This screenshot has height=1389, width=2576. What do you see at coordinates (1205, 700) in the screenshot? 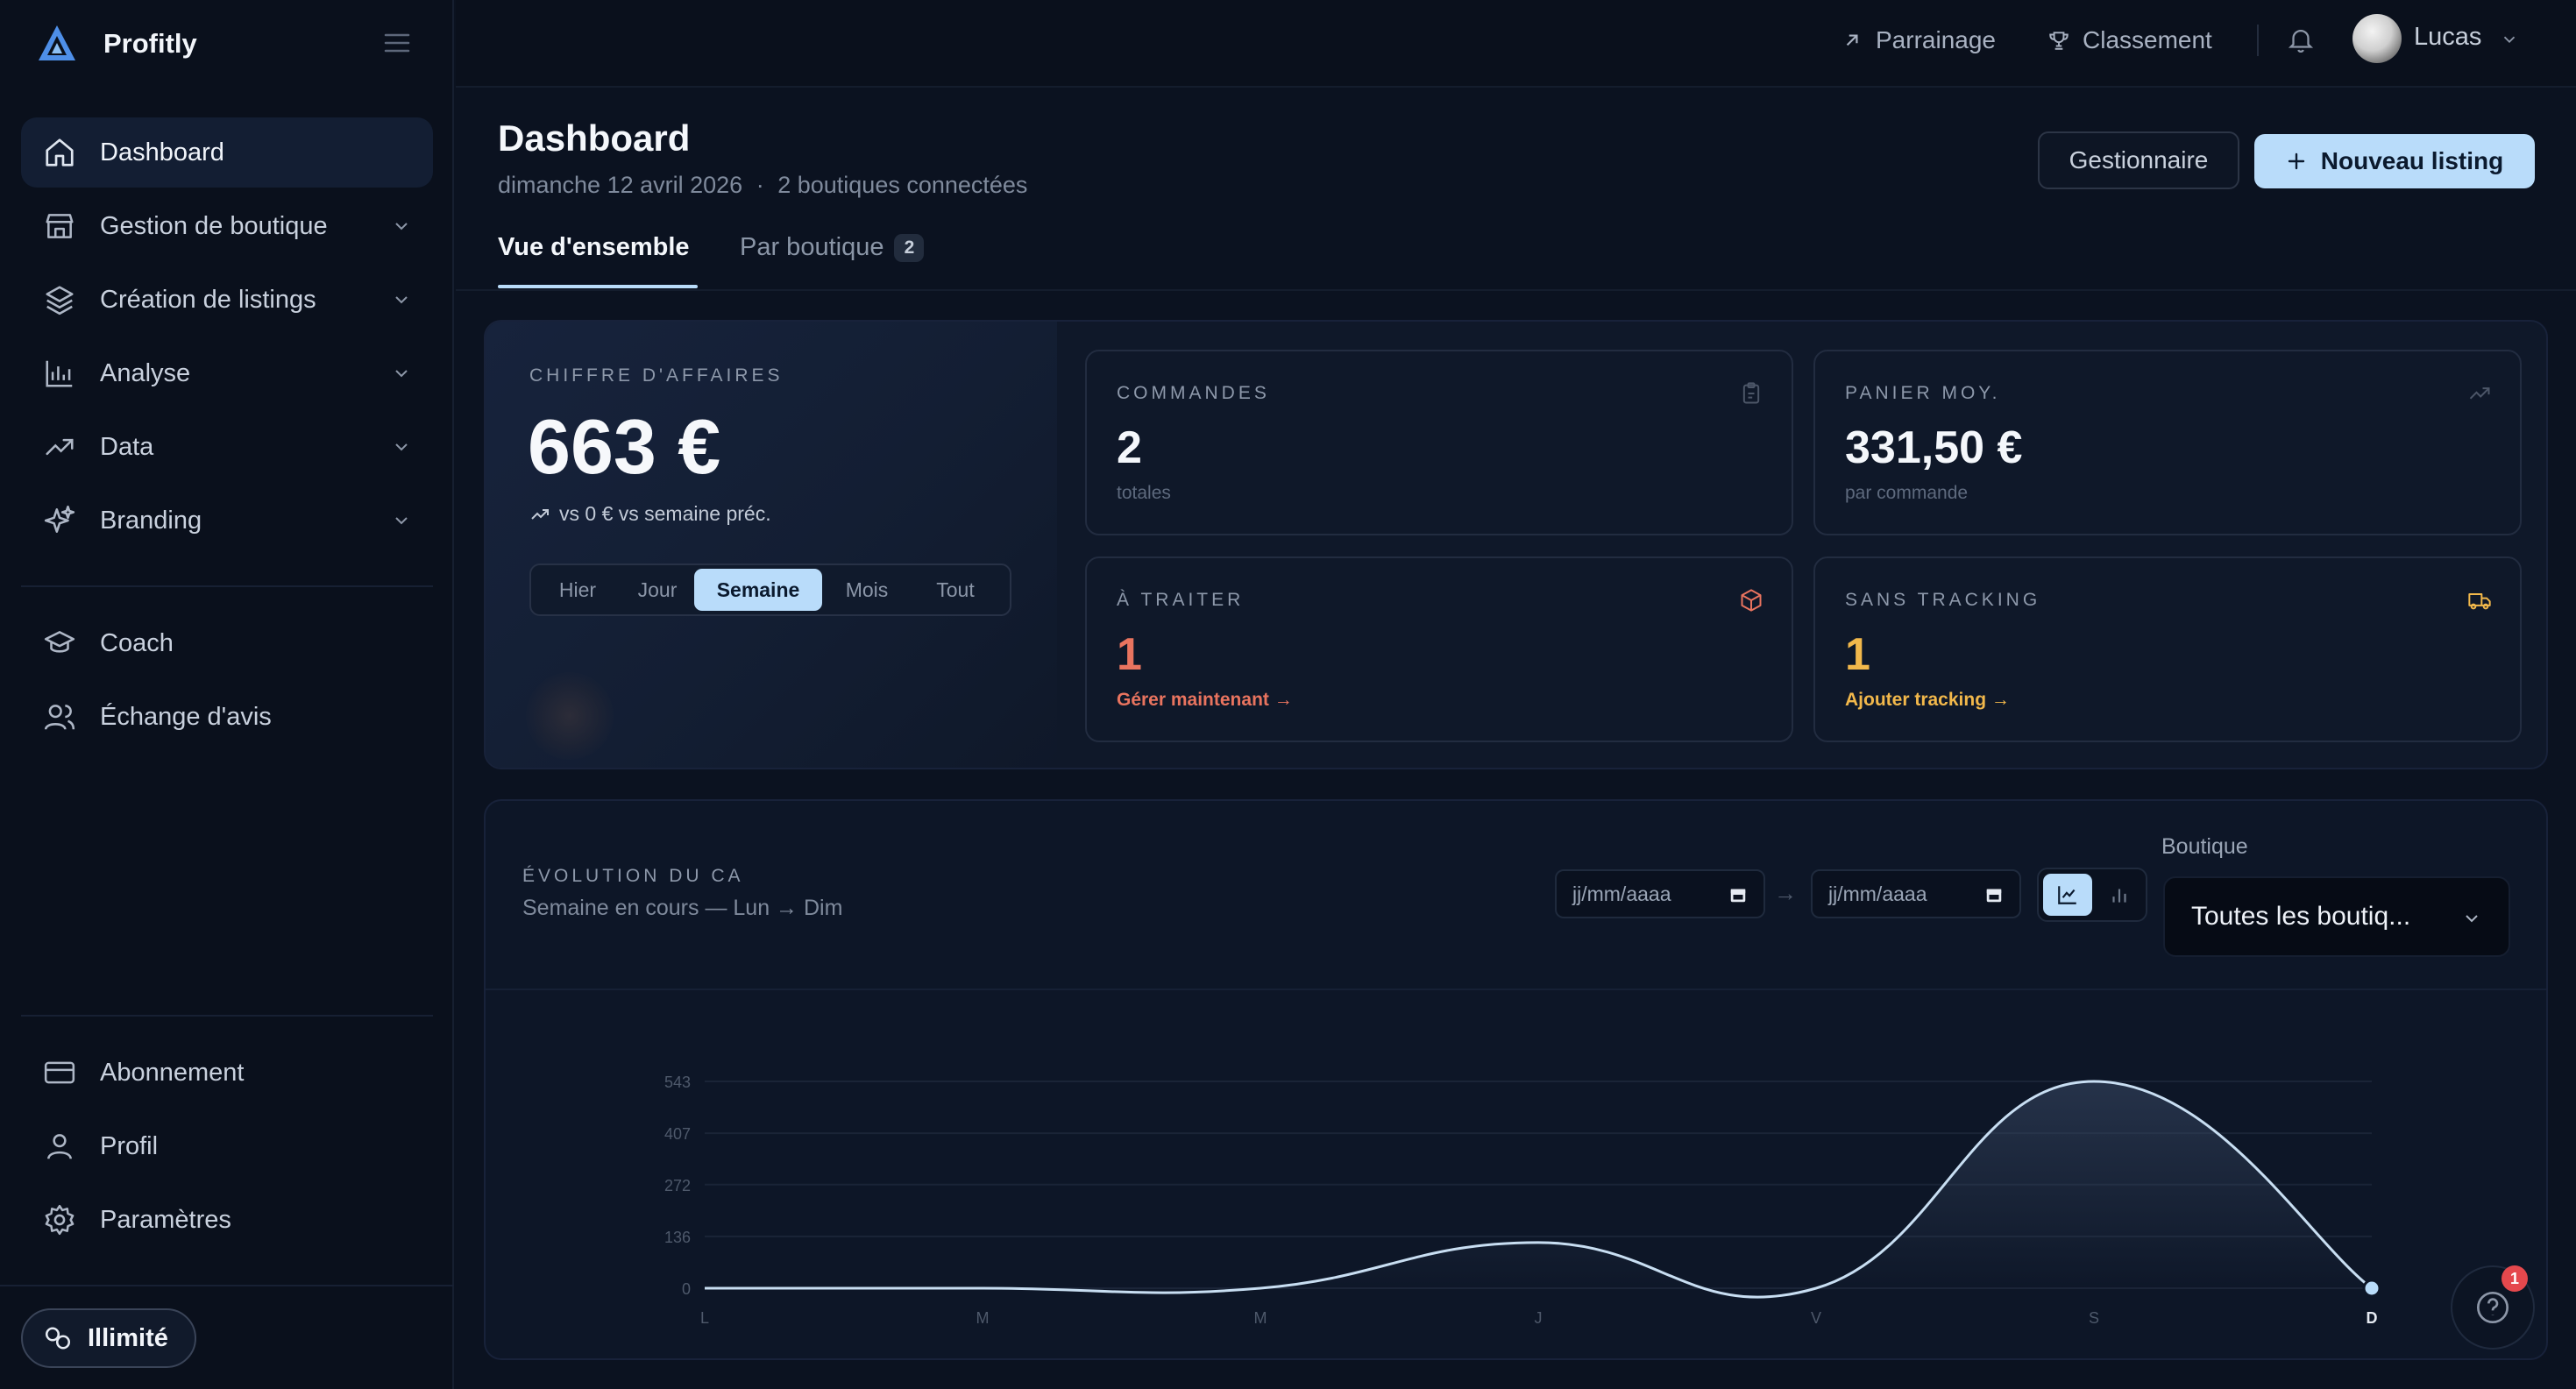
I see `manage-now-link: Gérer maintenant →` at bounding box center [1205, 700].